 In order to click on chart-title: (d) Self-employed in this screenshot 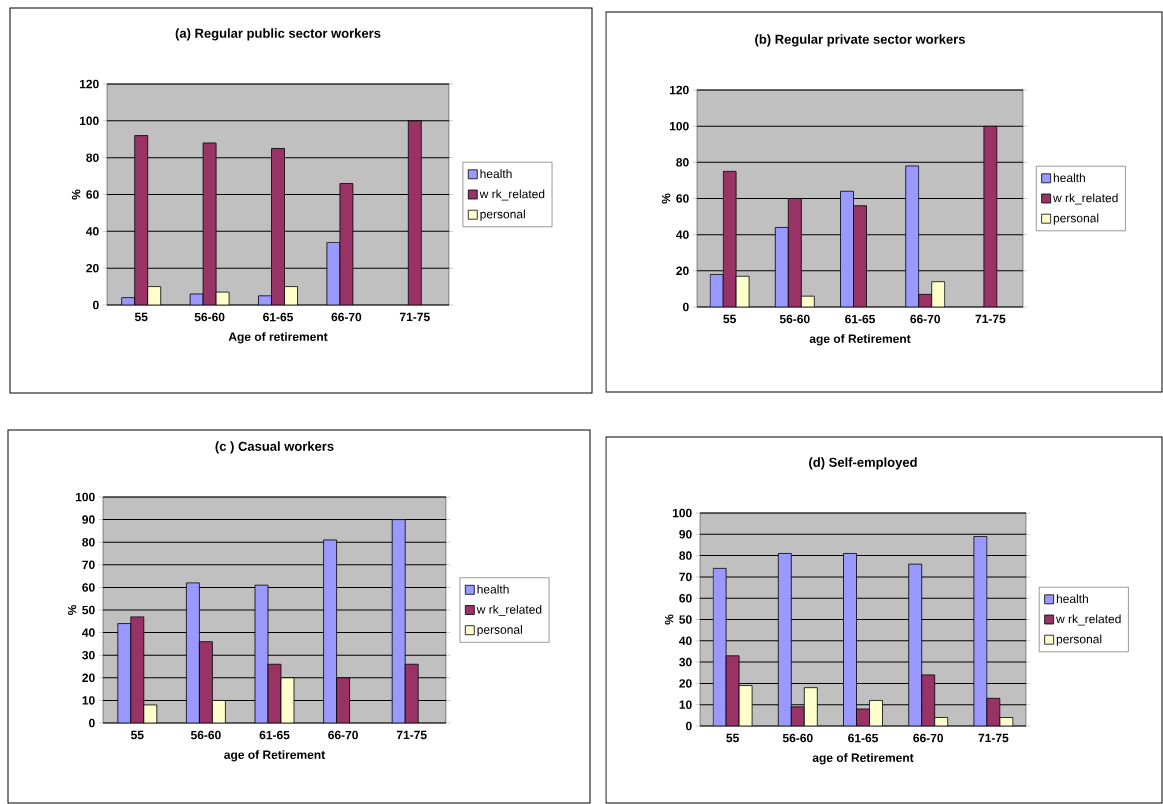, I will do `click(863, 463)`.